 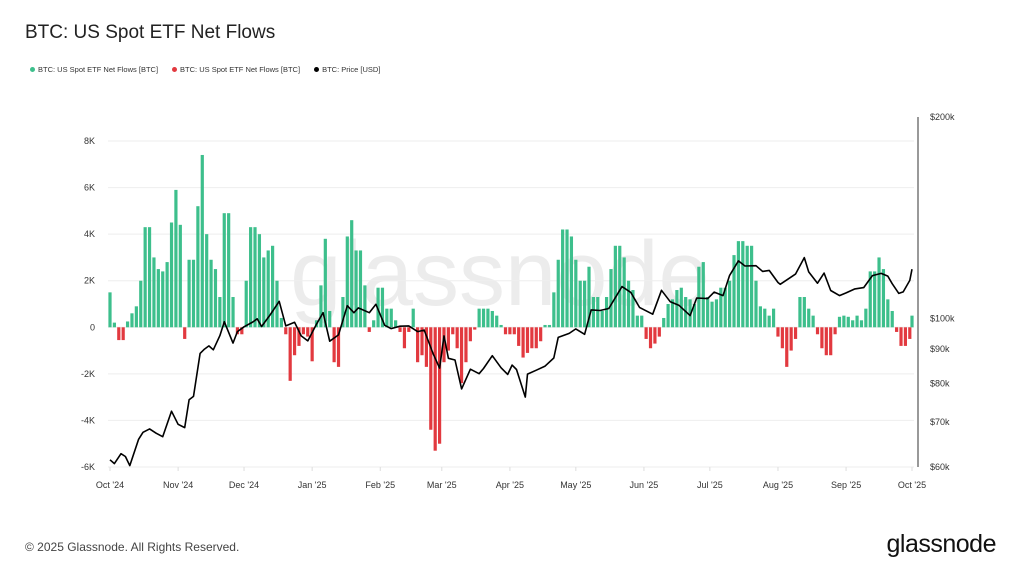 I want to click on y-left-tick-label: -2K, so click(x=88, y=374).